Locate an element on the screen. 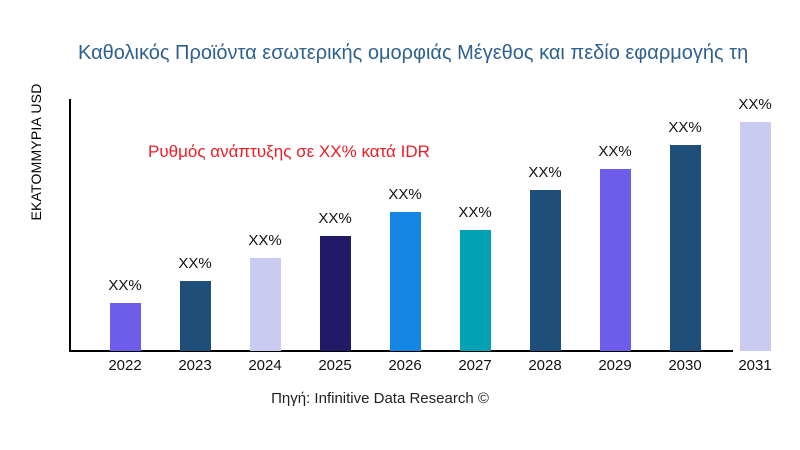 The width and height of the screenshot is (800, 450). x-tick-label-2029: 2029 is located at coordinates (615, 365).